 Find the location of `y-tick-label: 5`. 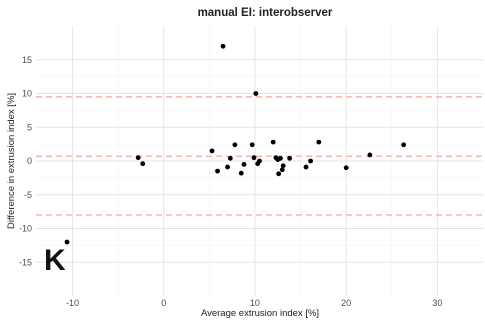

y-tick-label: 5 is located at coordinates (29, 127).